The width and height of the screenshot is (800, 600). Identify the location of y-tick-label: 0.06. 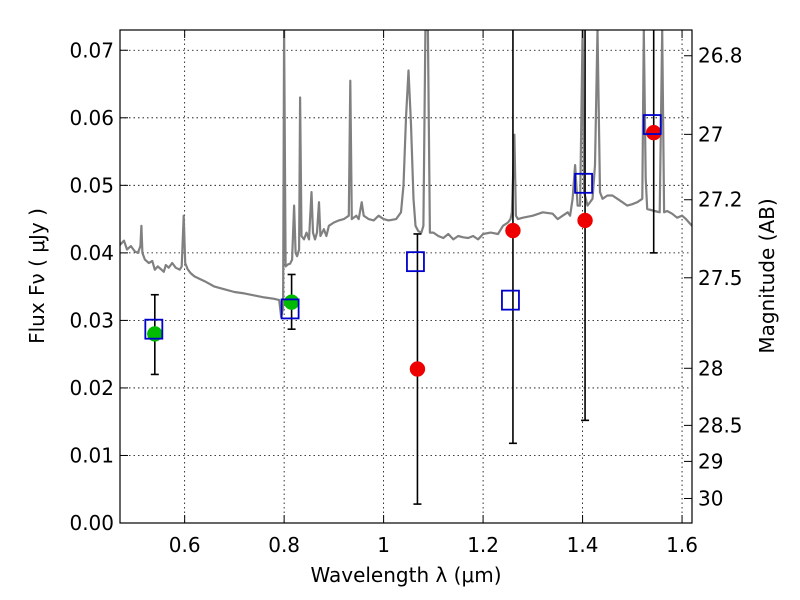
(91, 118).